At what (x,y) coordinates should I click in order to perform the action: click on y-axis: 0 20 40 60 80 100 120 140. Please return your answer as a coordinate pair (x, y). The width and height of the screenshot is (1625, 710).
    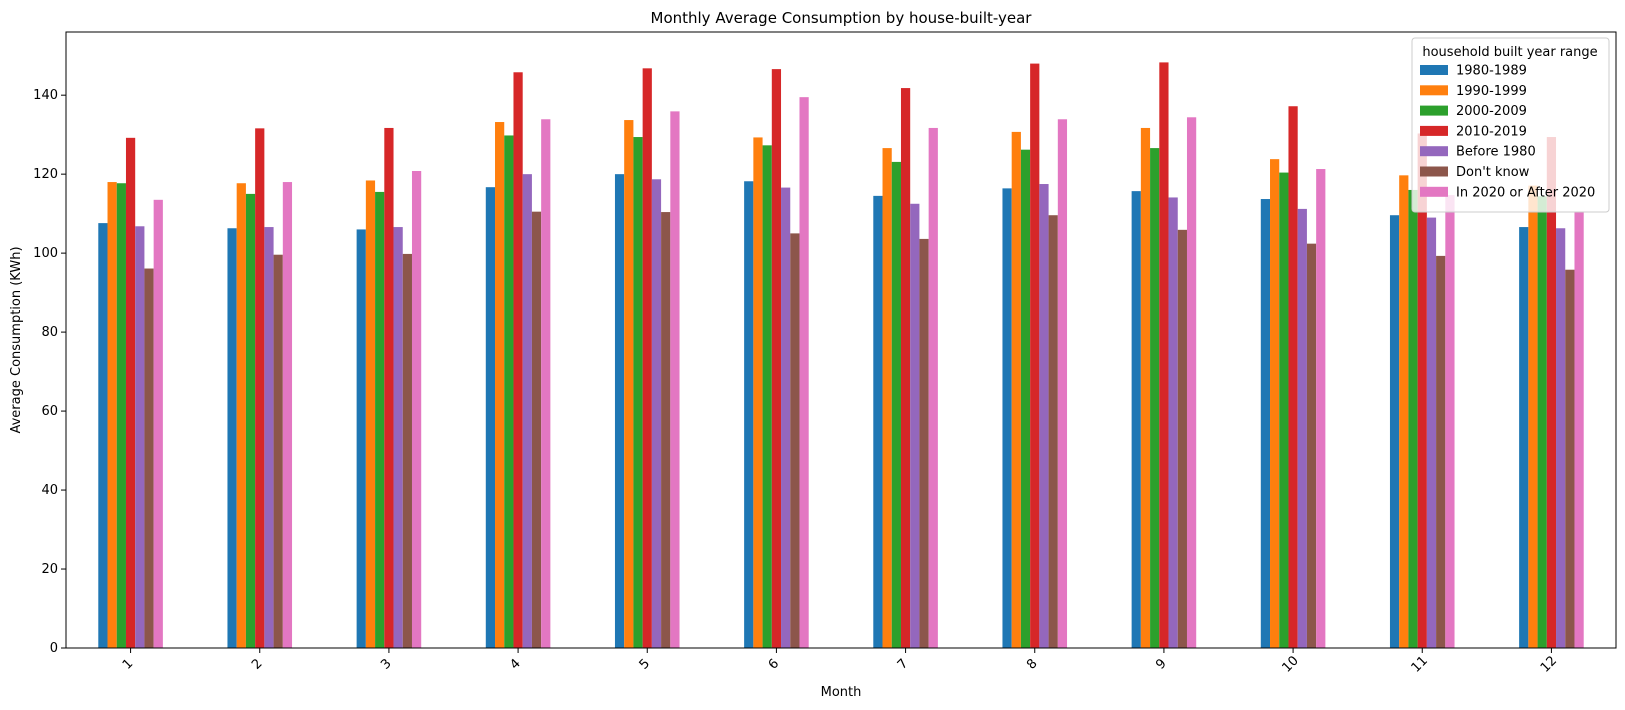
    Looking at the image, I should click on (49, 372).